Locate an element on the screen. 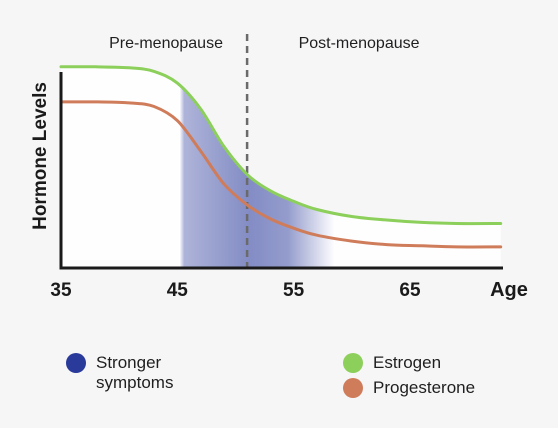 The width and height of the screenshot is (558, 428). legend-item-progesterone: Progesterone is located at coordinates (409, 388).